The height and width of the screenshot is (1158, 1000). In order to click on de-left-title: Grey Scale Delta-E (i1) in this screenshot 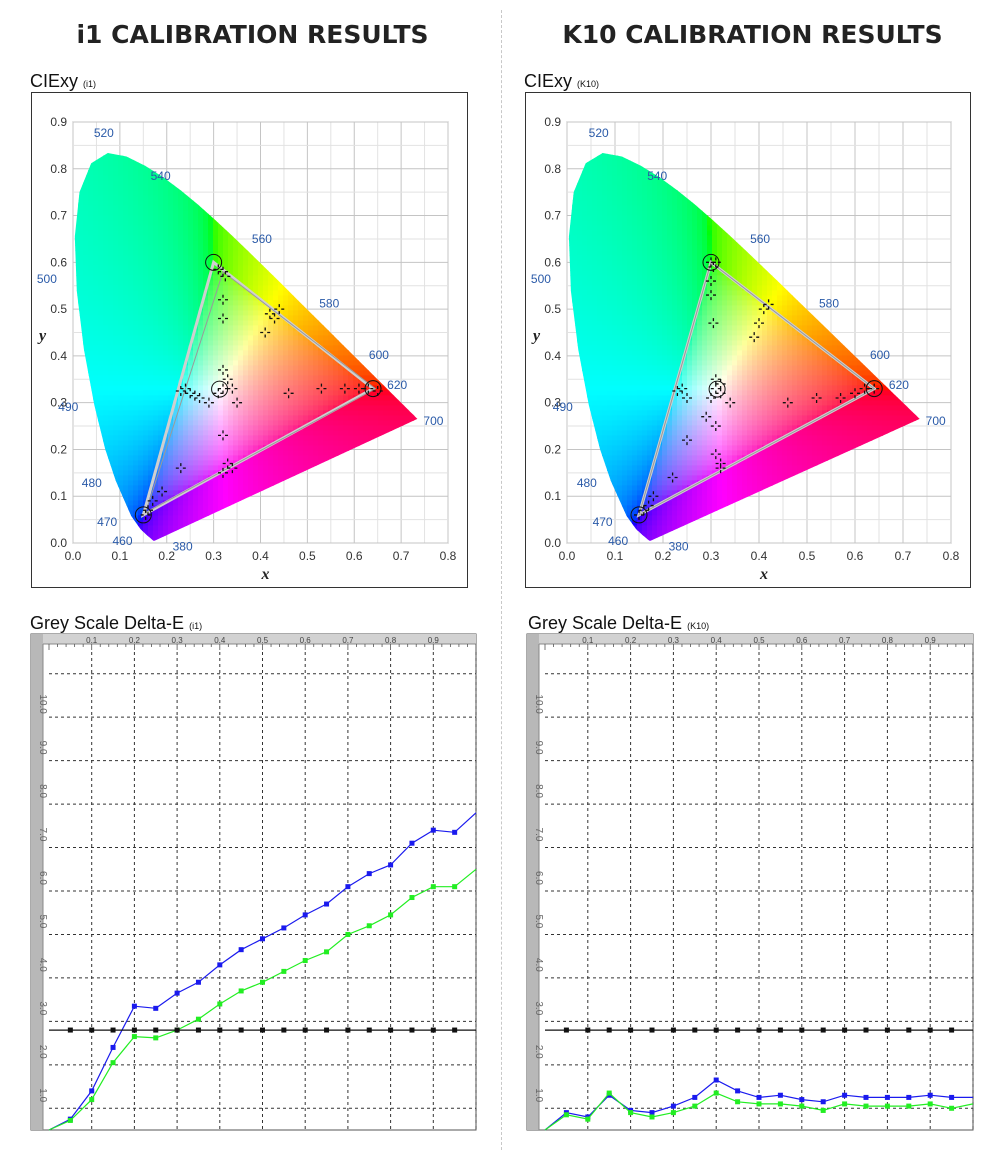, I will do `click(116, 623)`.